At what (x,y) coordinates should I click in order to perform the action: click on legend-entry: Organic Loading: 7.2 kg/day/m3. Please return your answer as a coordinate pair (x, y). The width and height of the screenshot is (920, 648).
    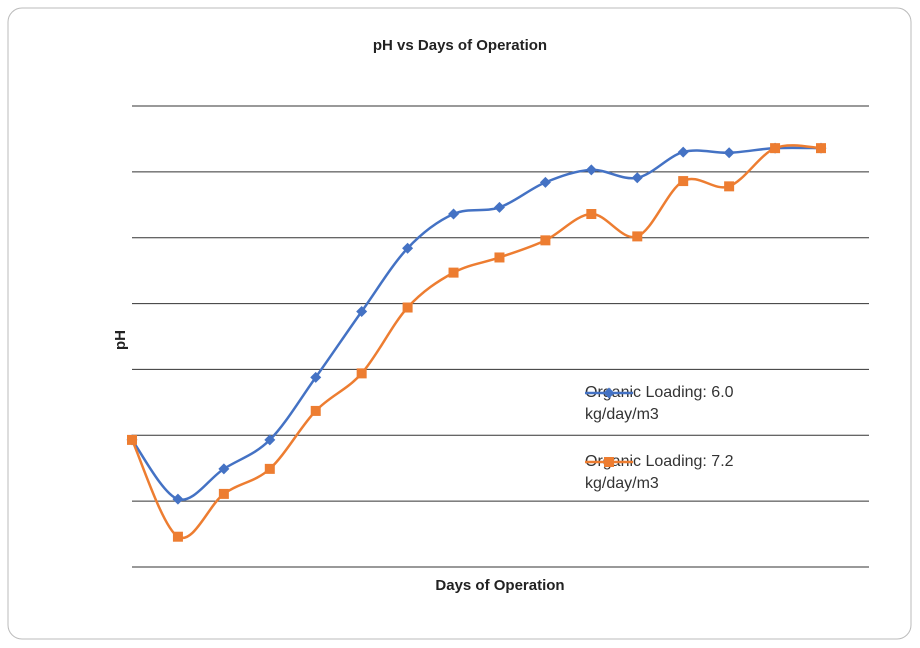
    Looking at the image, I should click on (687, 473).